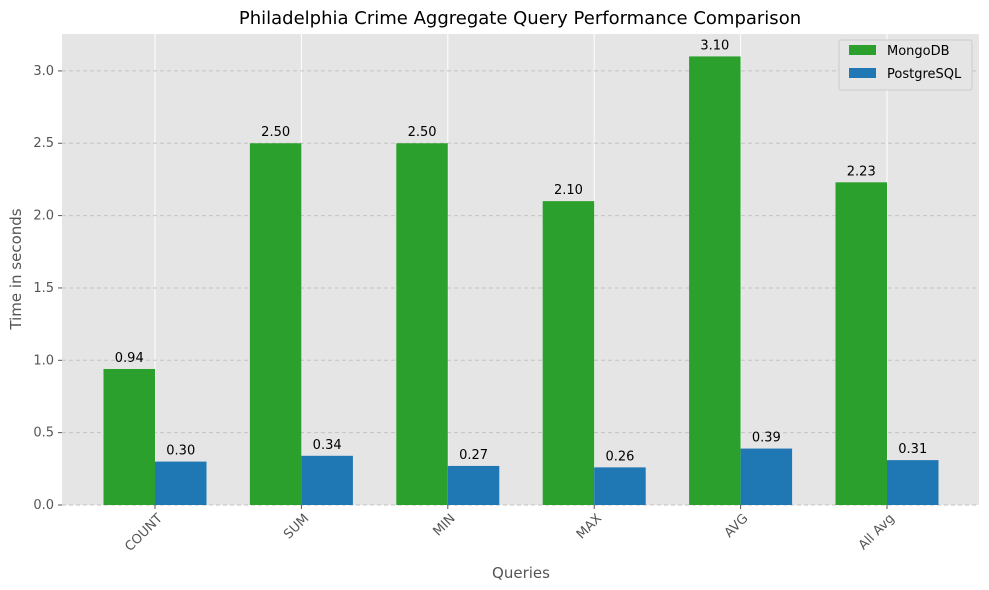  Describe the element at coordinates (737, 526) in the screenshot. I see `x-tick-label: AVG` at that location.